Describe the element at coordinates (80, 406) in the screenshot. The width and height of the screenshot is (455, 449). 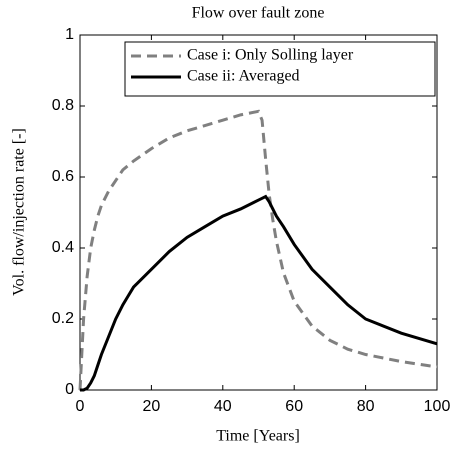
I see `x-tick-label: 0` at that location.